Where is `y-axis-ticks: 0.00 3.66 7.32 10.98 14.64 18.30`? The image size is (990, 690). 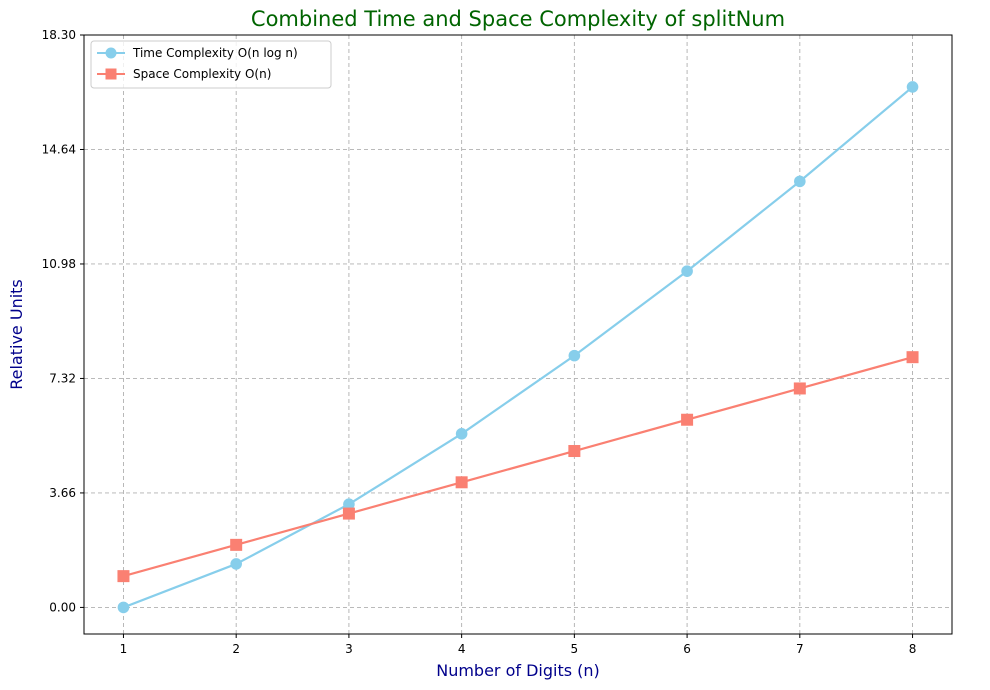 y-axis-ticks: 0.00 3.66 7.32 10.98 14.64 18.30 is located at coordinates (63, 321).